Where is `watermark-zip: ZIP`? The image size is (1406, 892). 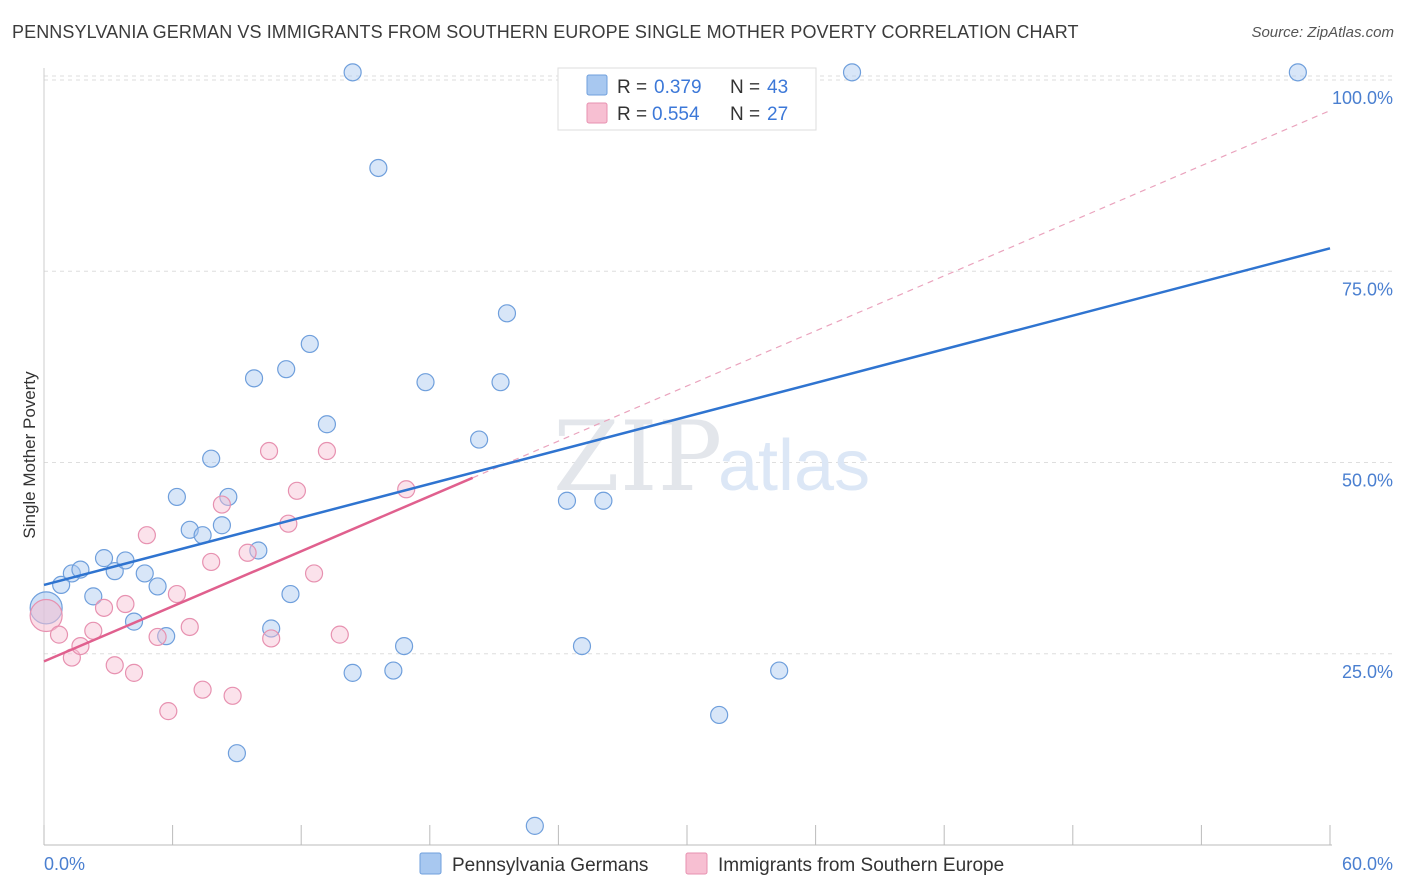
watermark-zip: ZIP is located at coordinates (637, 457).